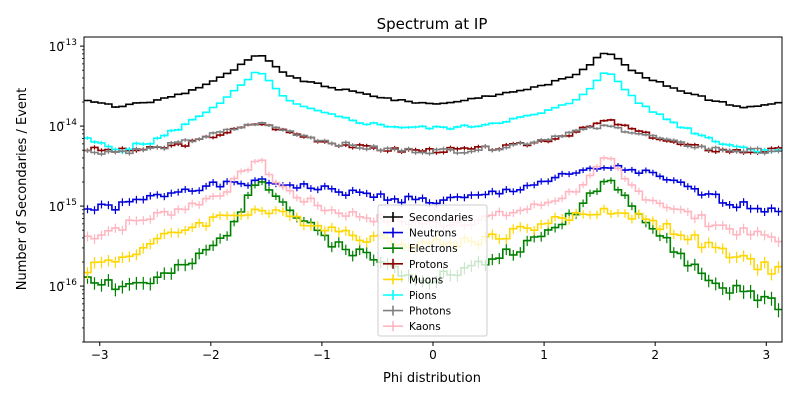 This screenshot has width=800, height=404. I want to click on legend-label: Neutrons, so click(433, 234).